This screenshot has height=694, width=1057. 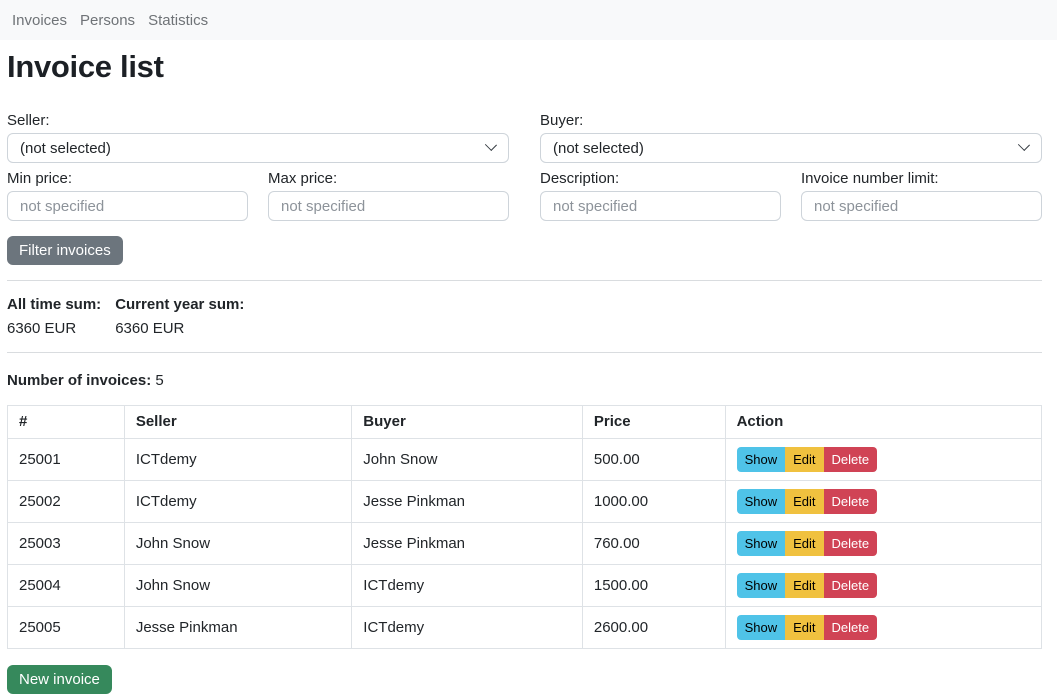 What do you see at coordinates (303, 178) in the screenshot?
I see `max-price-label: Max price:` at bounding box center [303, 178].